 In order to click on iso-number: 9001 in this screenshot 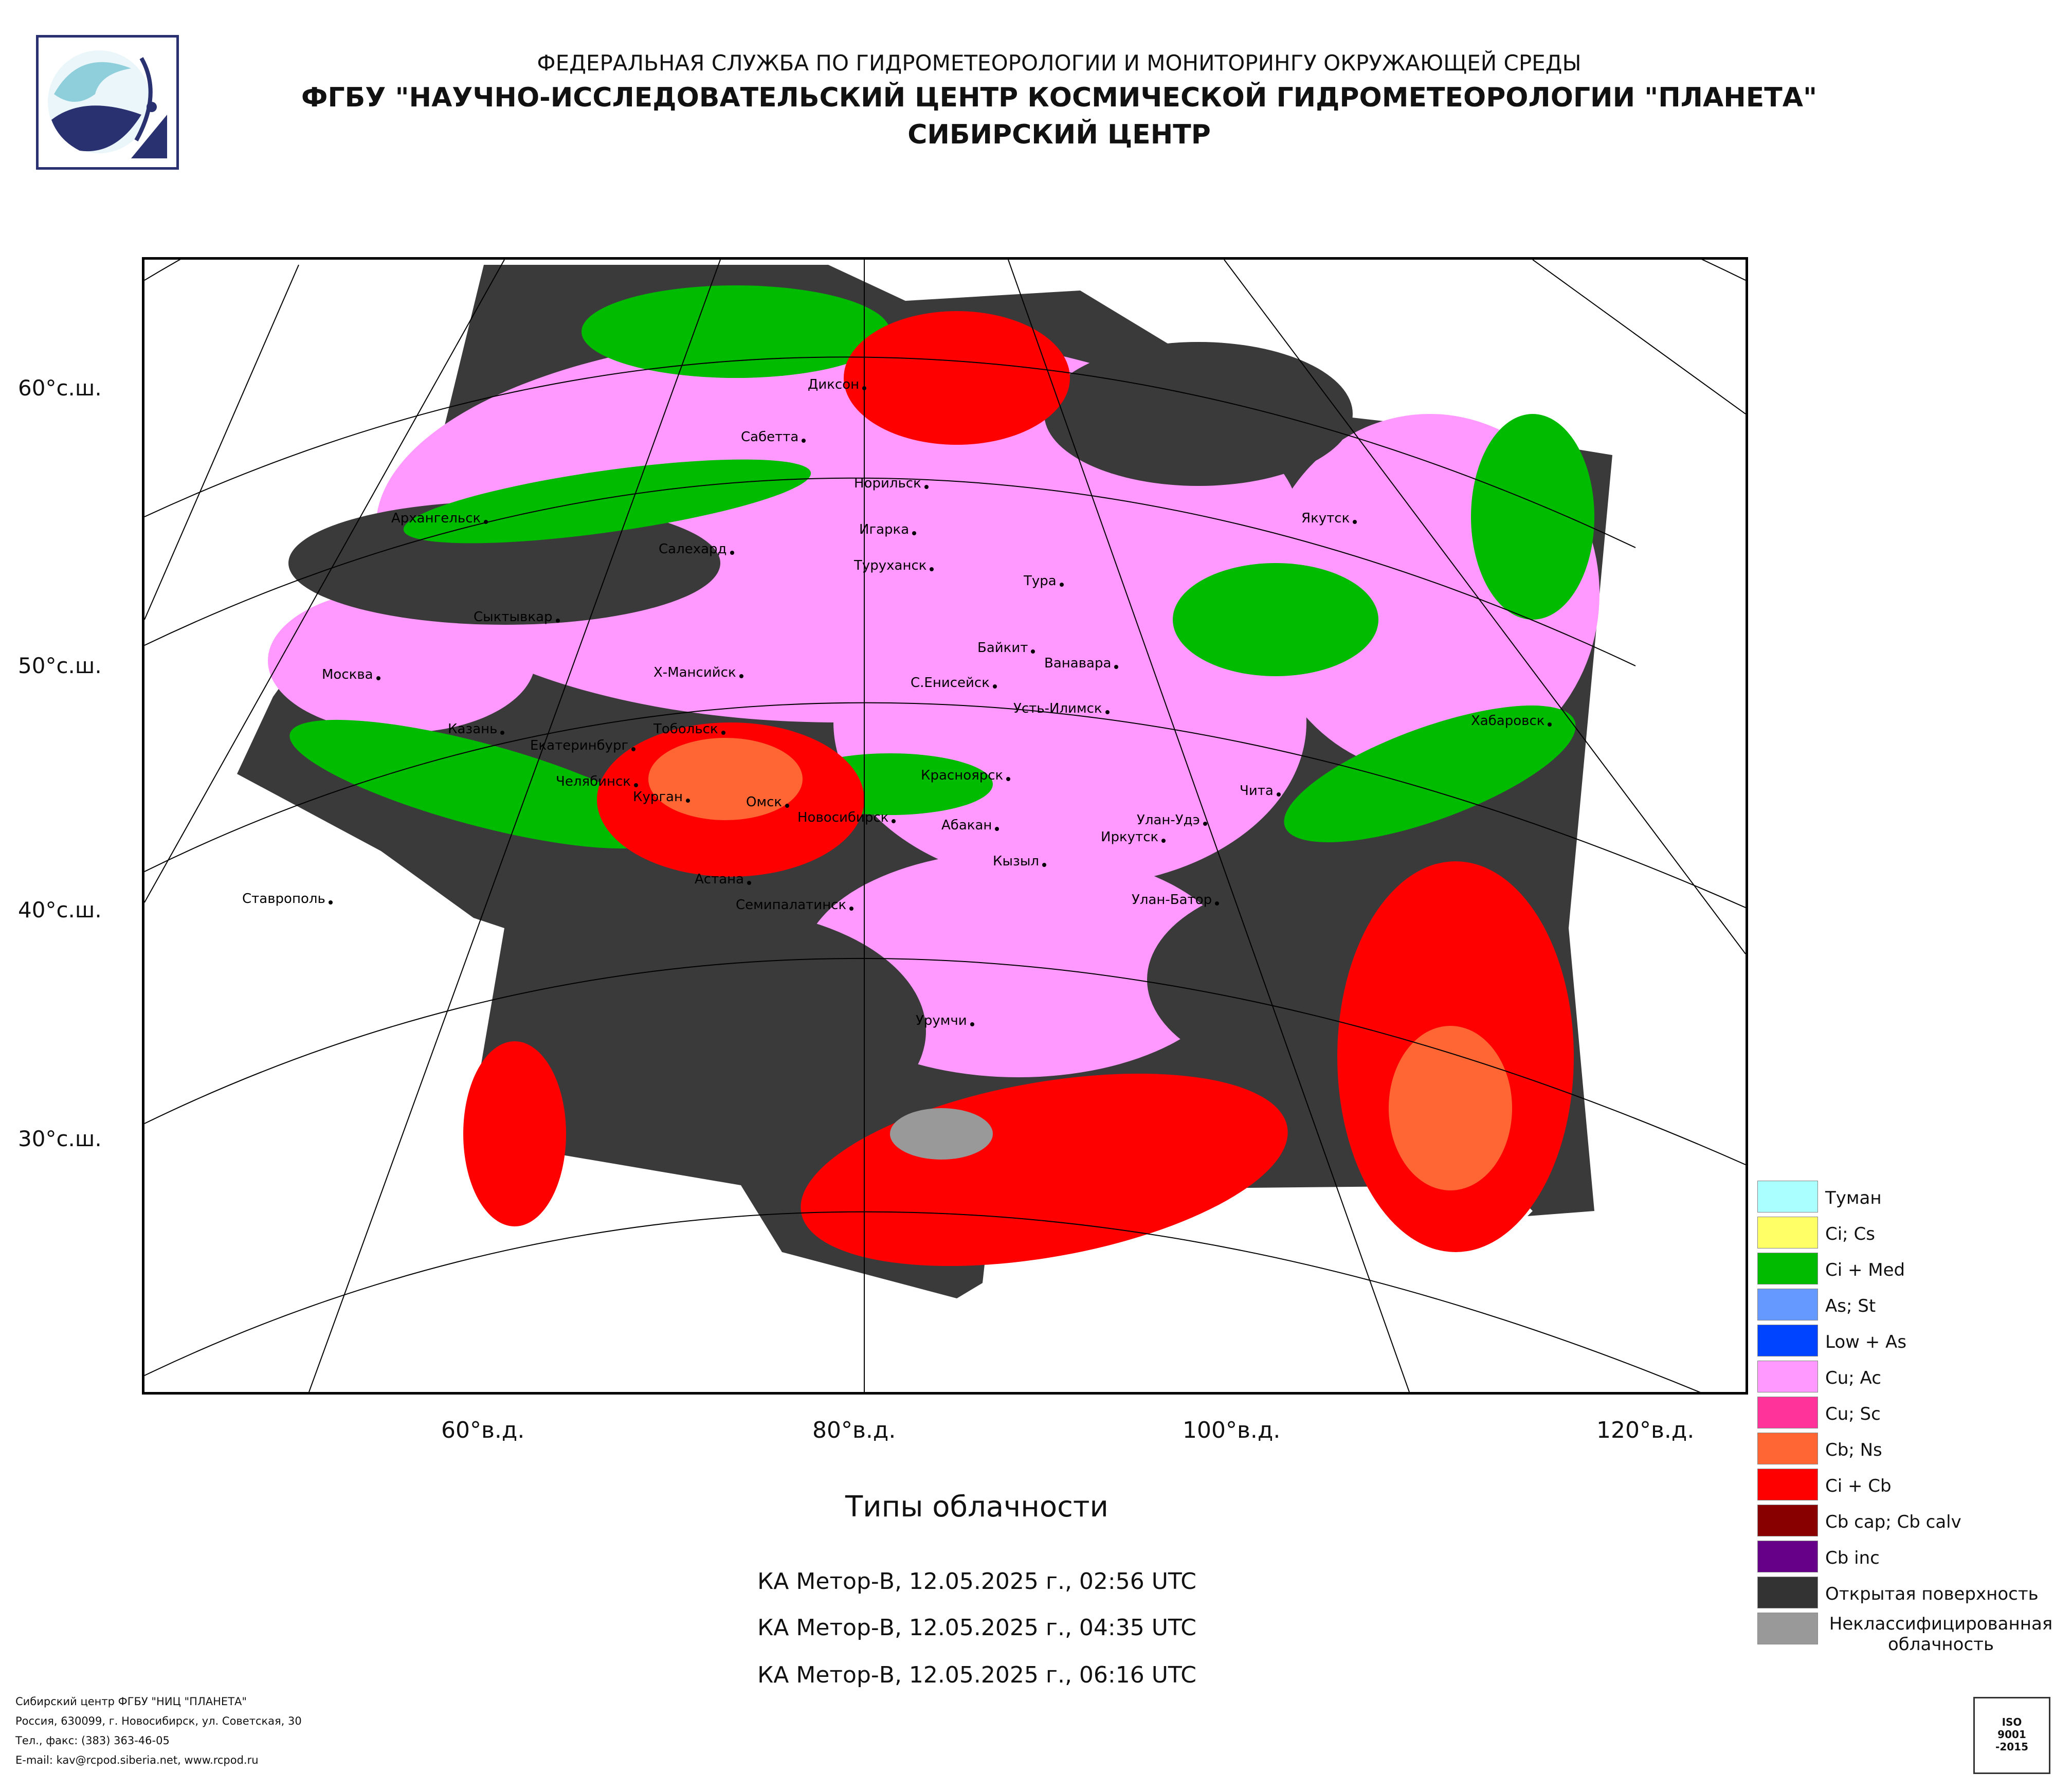, I will do `click(2011, 1734)`.